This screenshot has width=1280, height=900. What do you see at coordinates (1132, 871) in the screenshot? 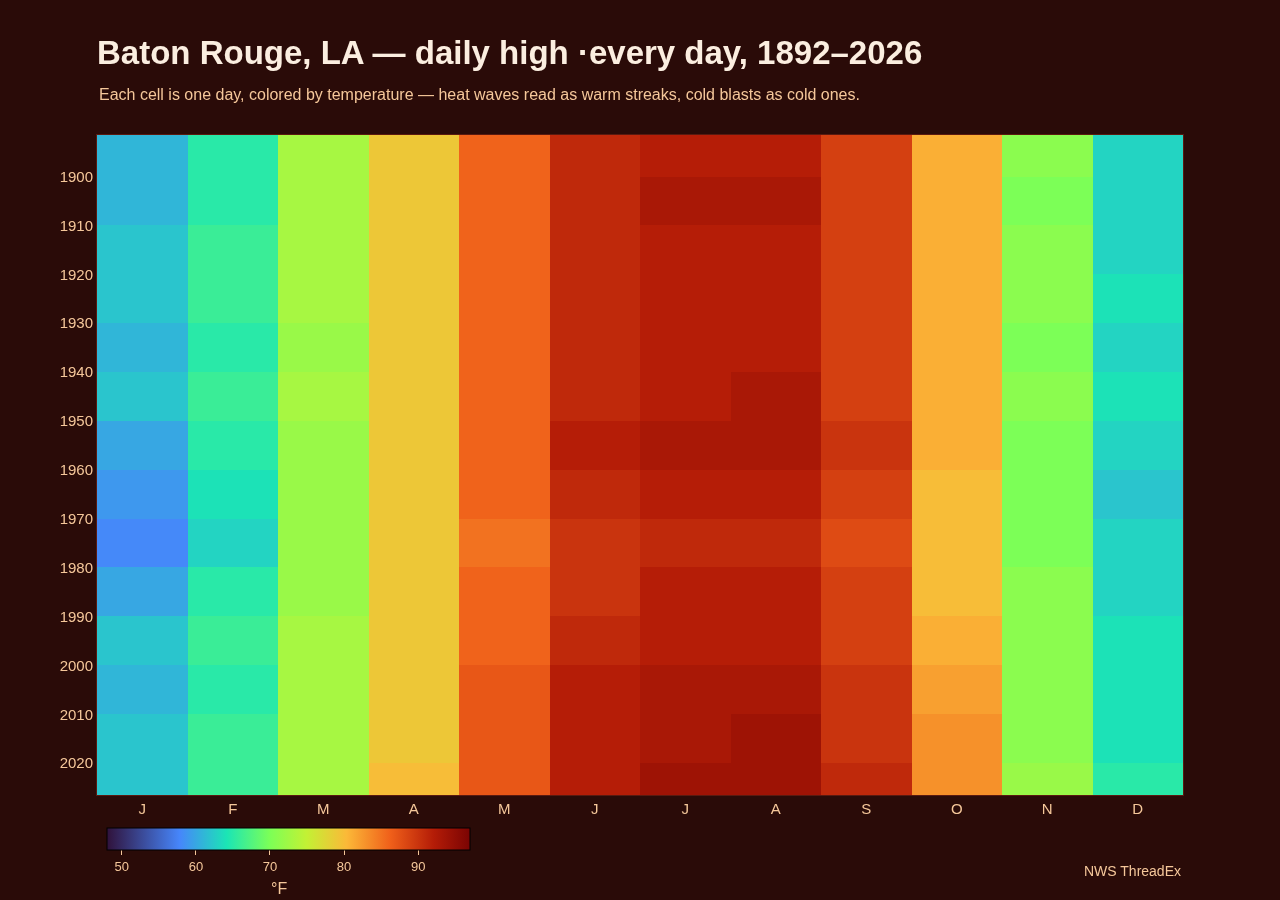
I see `text: NWS ThreadEx` at bounding box center [1132, 871].